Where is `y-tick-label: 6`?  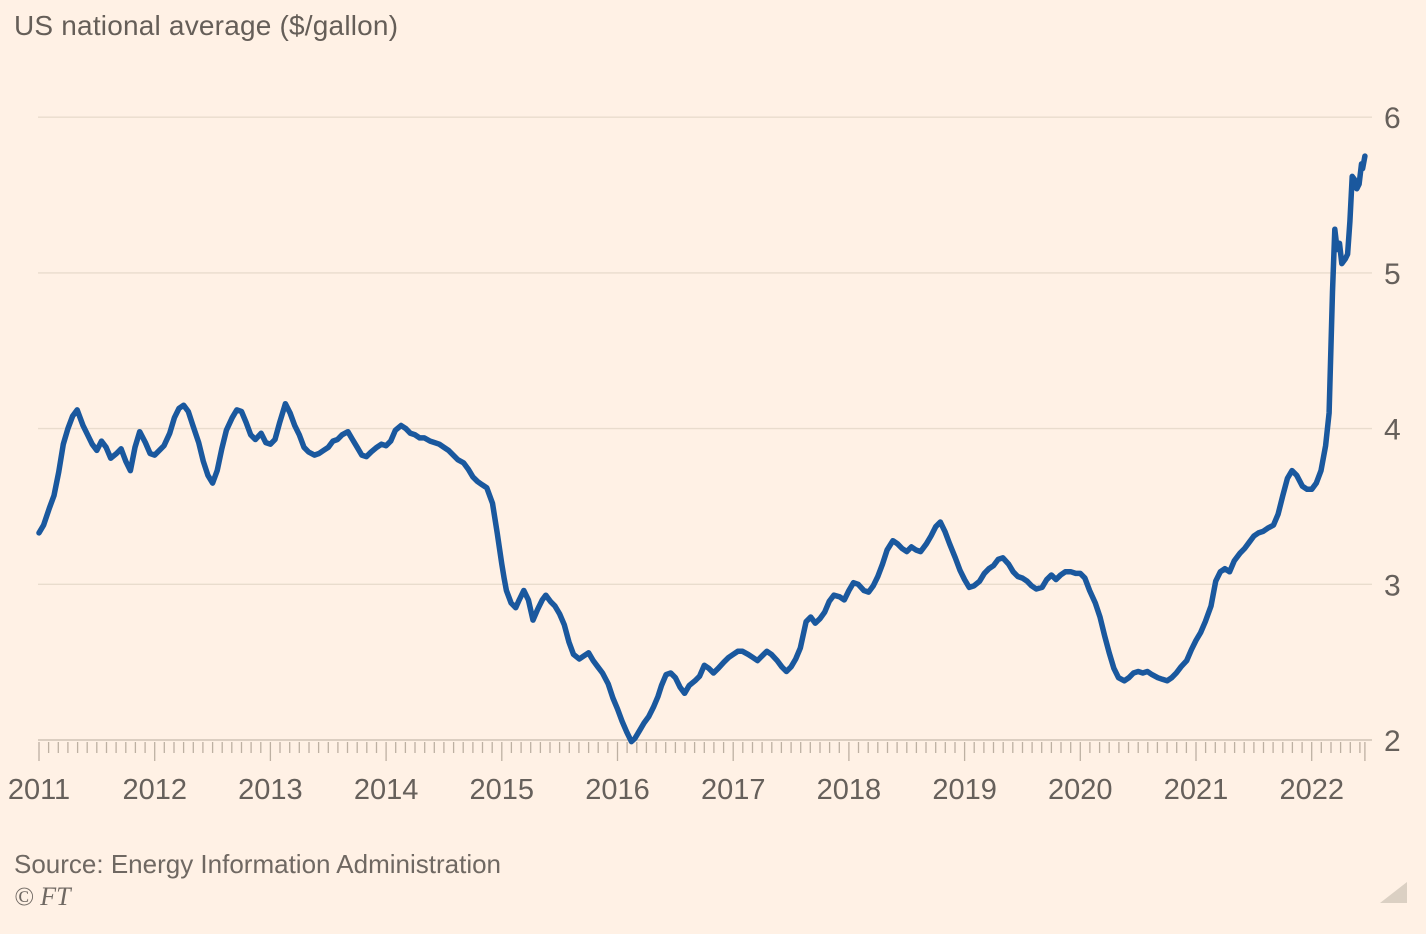
y-tick-label: 6 is located at coordinates (1392, 118).